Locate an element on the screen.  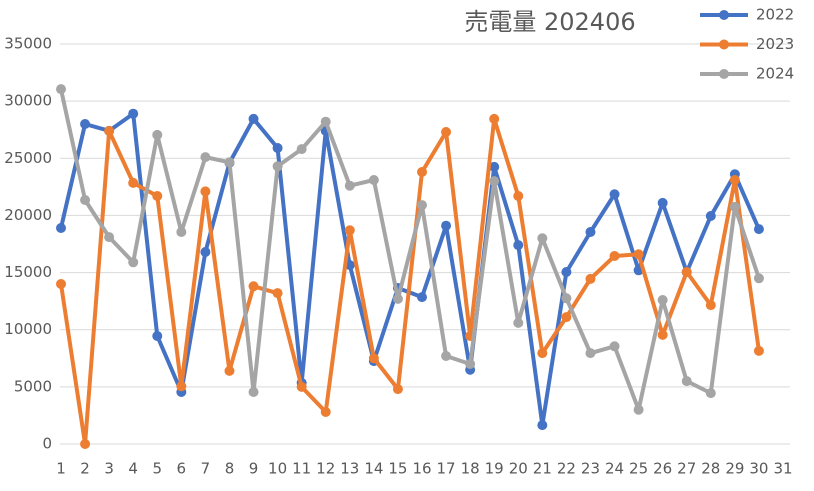
y-tick-label: 0 is located at coordinates (47, 444).